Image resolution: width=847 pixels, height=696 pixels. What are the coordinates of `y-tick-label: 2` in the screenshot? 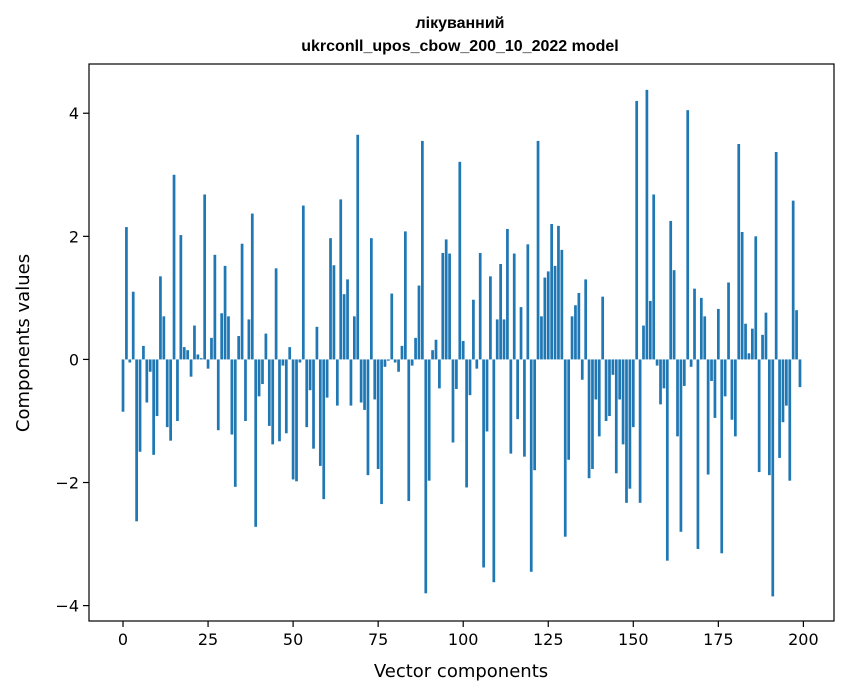 It's located at (74, 236).